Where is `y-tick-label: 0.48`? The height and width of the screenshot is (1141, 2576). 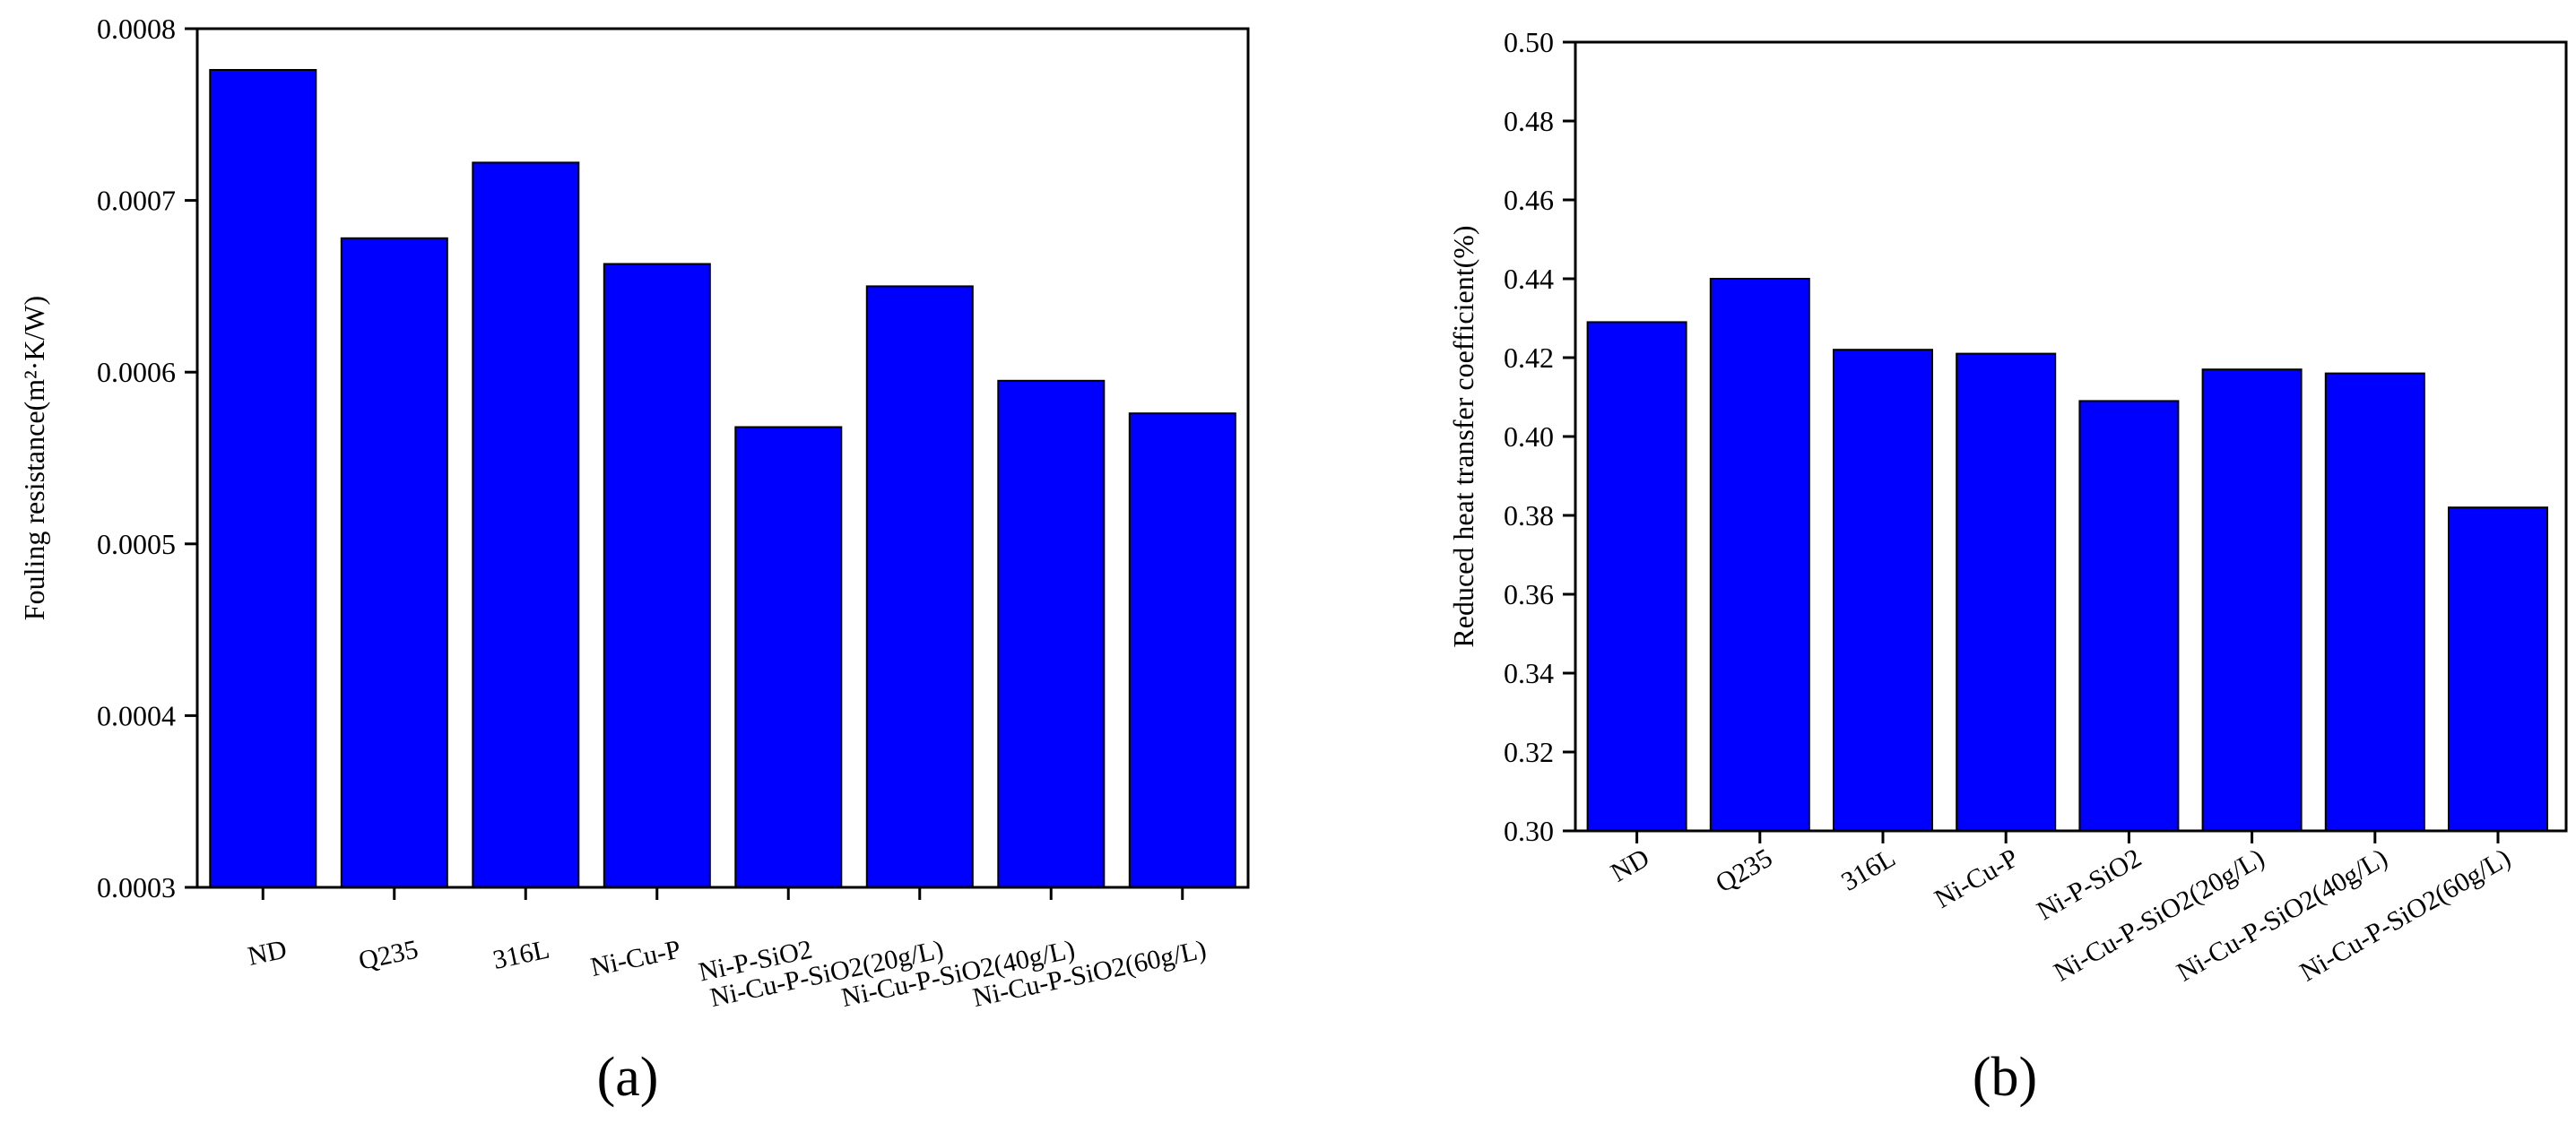 y-tick-label: 0.48 is located at coordinates (1529, 121).